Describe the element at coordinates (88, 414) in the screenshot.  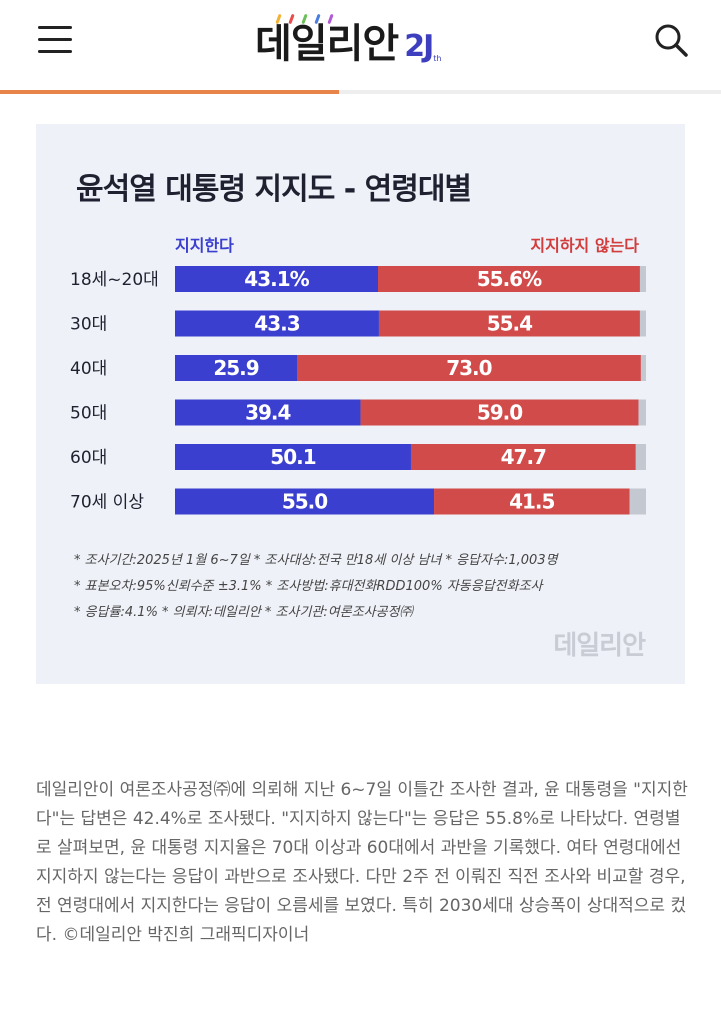
I see `category-label: 50대` at that location.